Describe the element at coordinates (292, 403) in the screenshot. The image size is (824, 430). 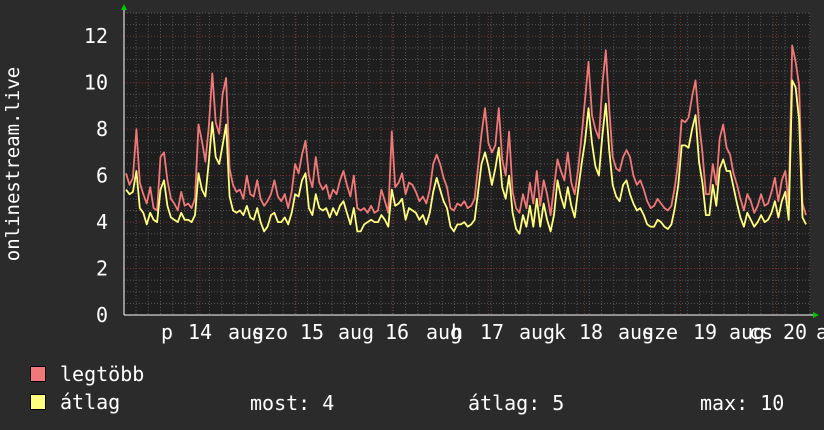
I see `stat-now: most: 4` at that location.